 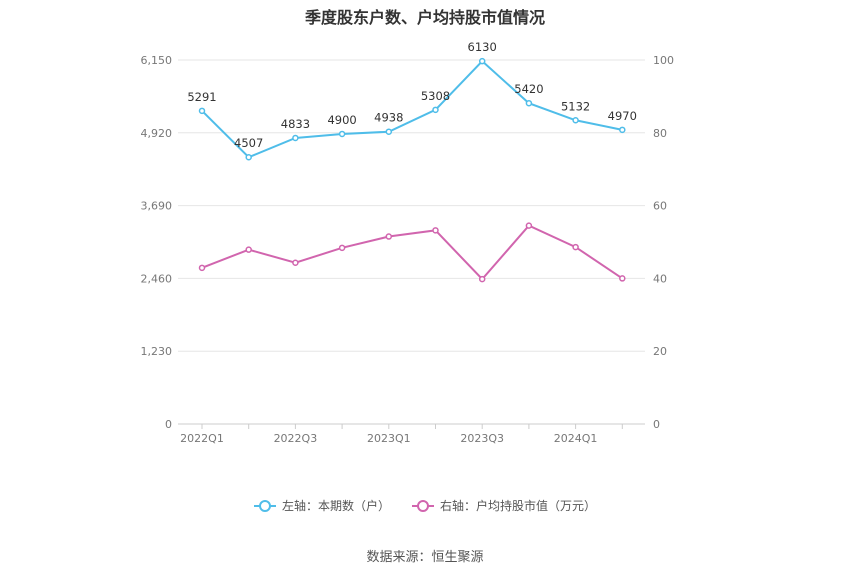 I want to click on left-axis-tick-label: 2,460, so click(x=157, y=278).